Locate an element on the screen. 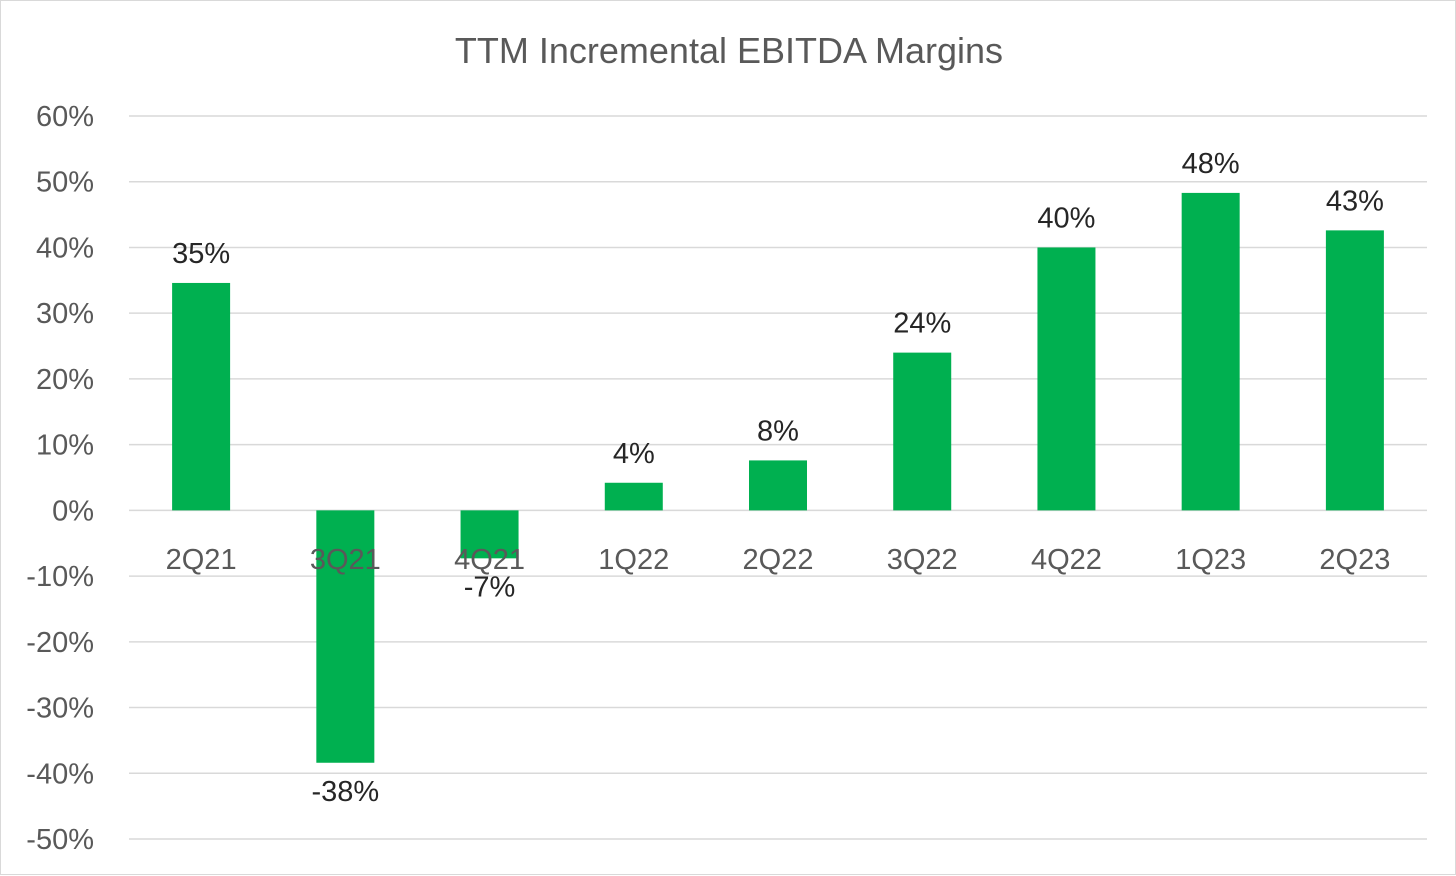 This screenshot has height=876, width=1456. x-tick-label: 4Q21 is located at coordinates (489, 560).